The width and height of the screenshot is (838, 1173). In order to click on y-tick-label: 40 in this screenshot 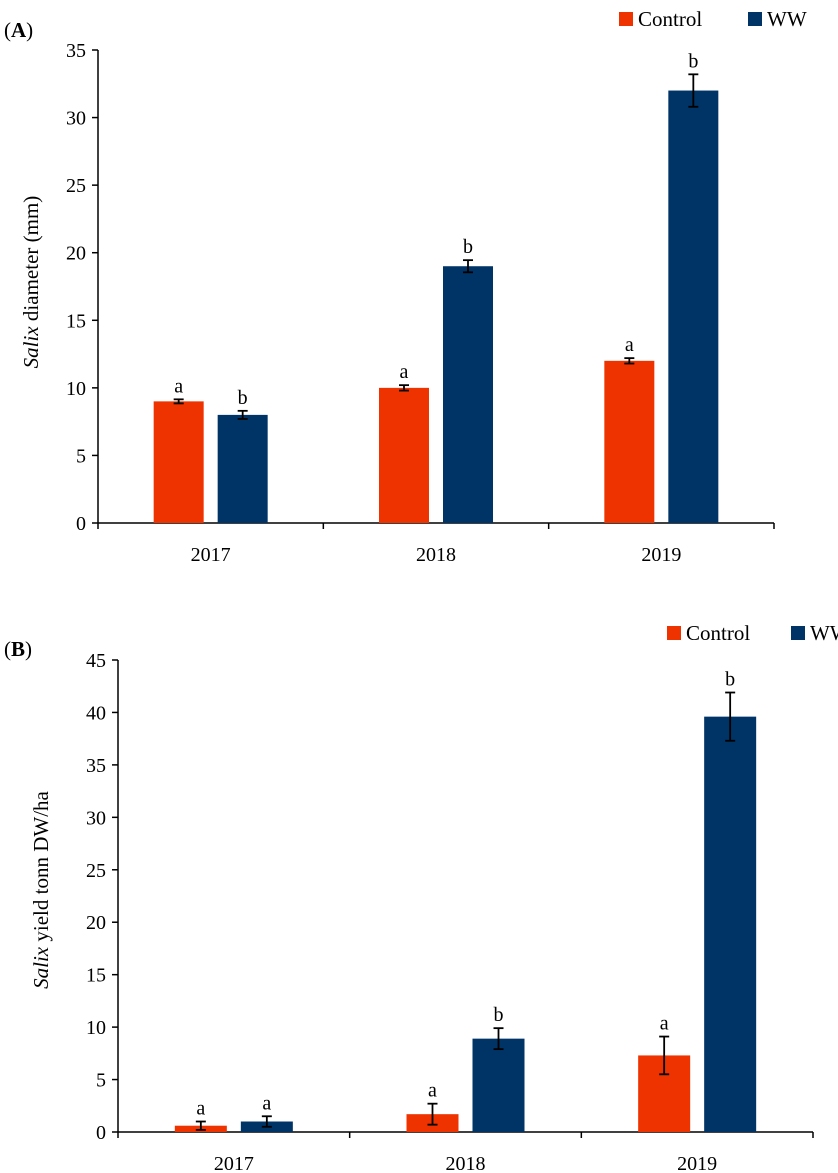, I will do `click(96, 713)`.